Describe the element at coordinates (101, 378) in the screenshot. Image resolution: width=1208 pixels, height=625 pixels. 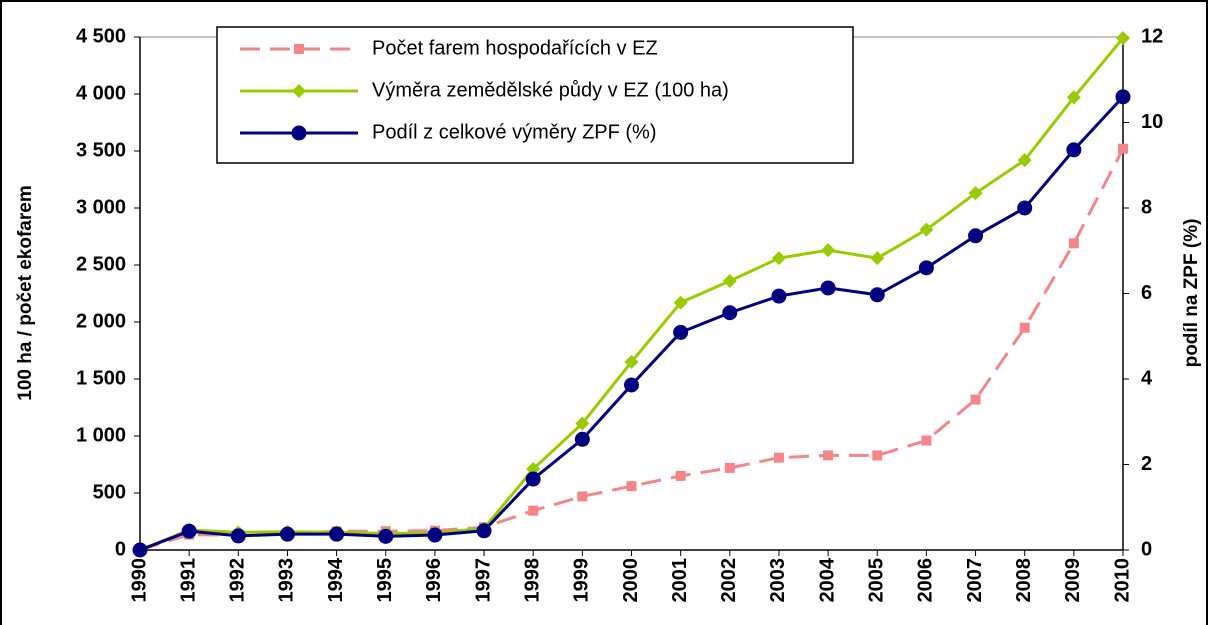
I see `y-tick-label: 1 500` at that location.